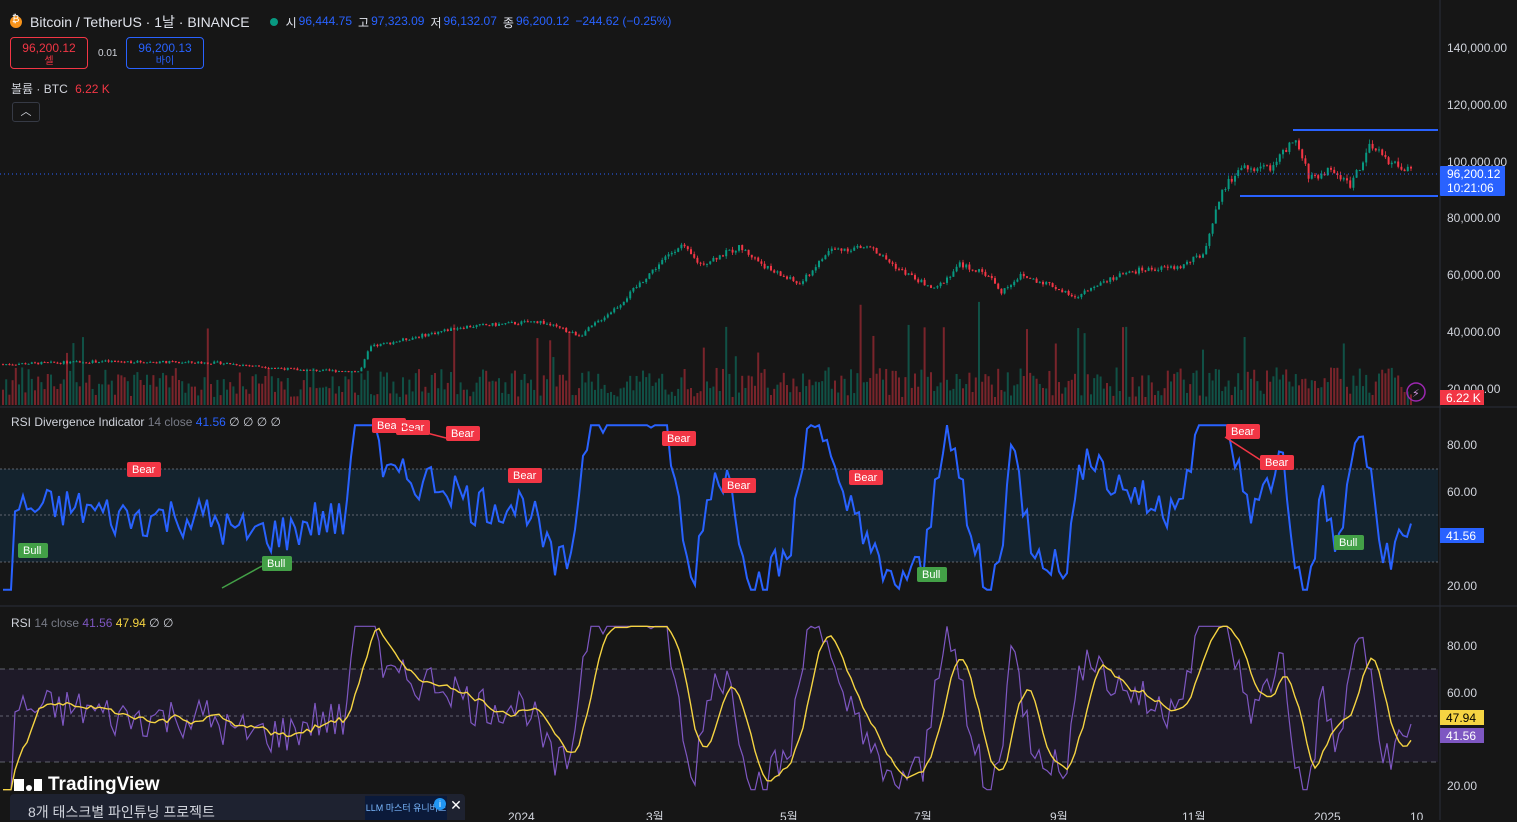 The height and width of the screenshot is (822, 1517). Describe the element at coordinates (623, 20) in the screenshot. I see `change-value: −244.62 (−0.25%)` at that location.